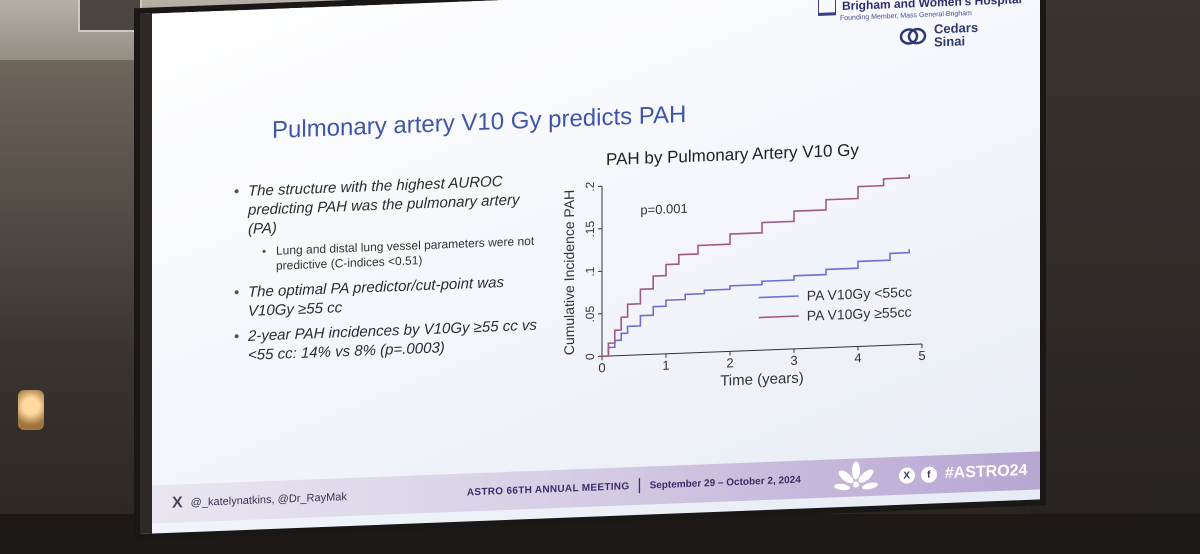 The width and height of the screenshot is (1200, 554). Describe the element at coordinates (665, 365) in the screenshot. I see `x-tick-label: 1` at that location.